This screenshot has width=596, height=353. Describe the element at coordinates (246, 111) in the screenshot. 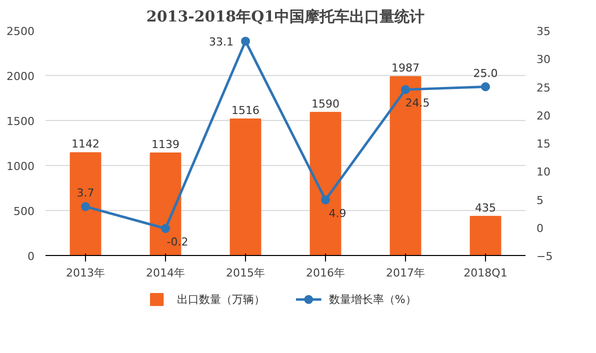

I see `data-label: 1516` at that location.